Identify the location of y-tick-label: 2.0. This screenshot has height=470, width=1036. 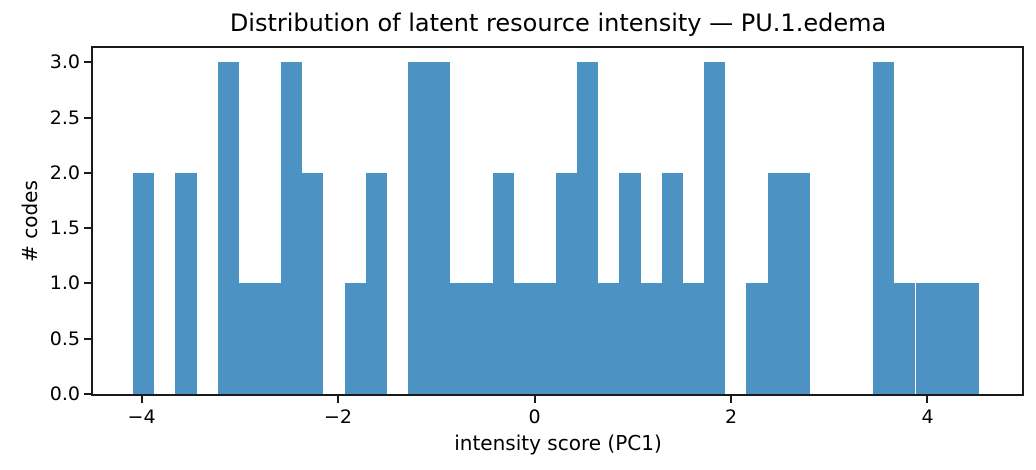
(64, 172).